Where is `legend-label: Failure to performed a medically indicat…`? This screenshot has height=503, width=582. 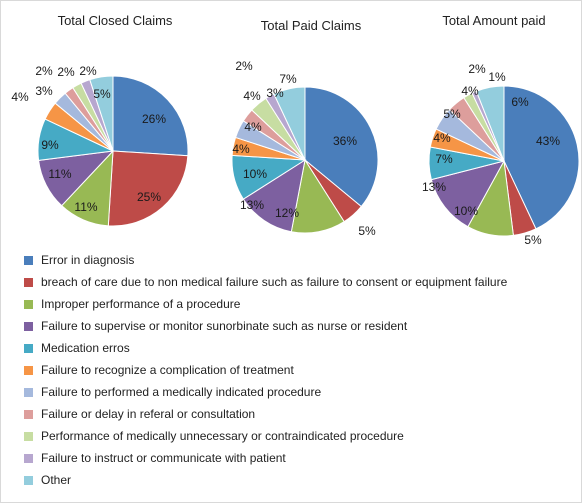 legend-label: Failure to performed a medically indicat… is located at coordinates (181, 392).